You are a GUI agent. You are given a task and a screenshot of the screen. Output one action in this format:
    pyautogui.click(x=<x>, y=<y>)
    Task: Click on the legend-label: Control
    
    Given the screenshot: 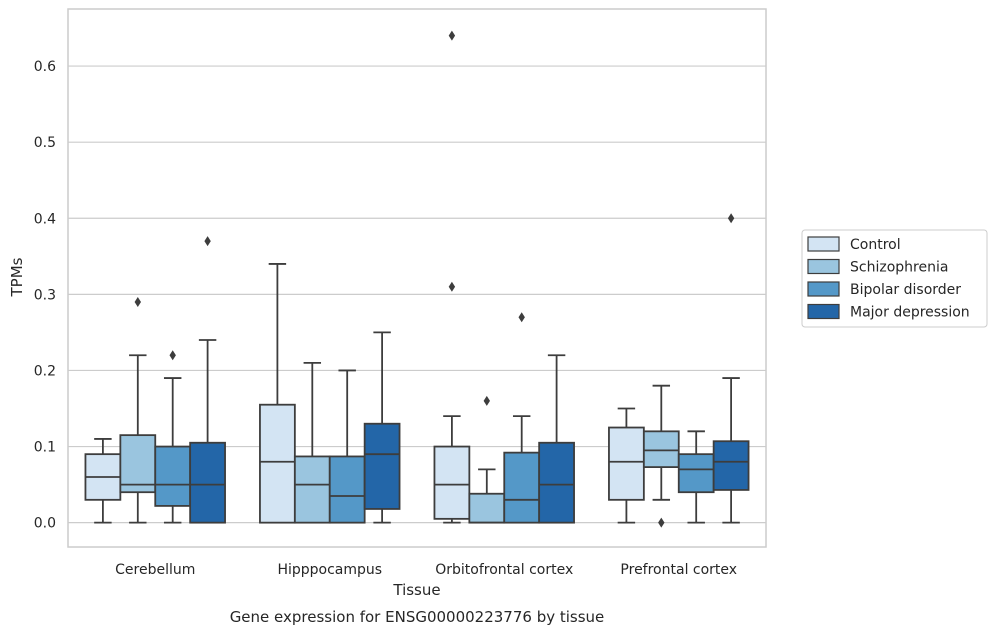 What is the action you would take?
    pyautogui.click(x=875, y=245)
    